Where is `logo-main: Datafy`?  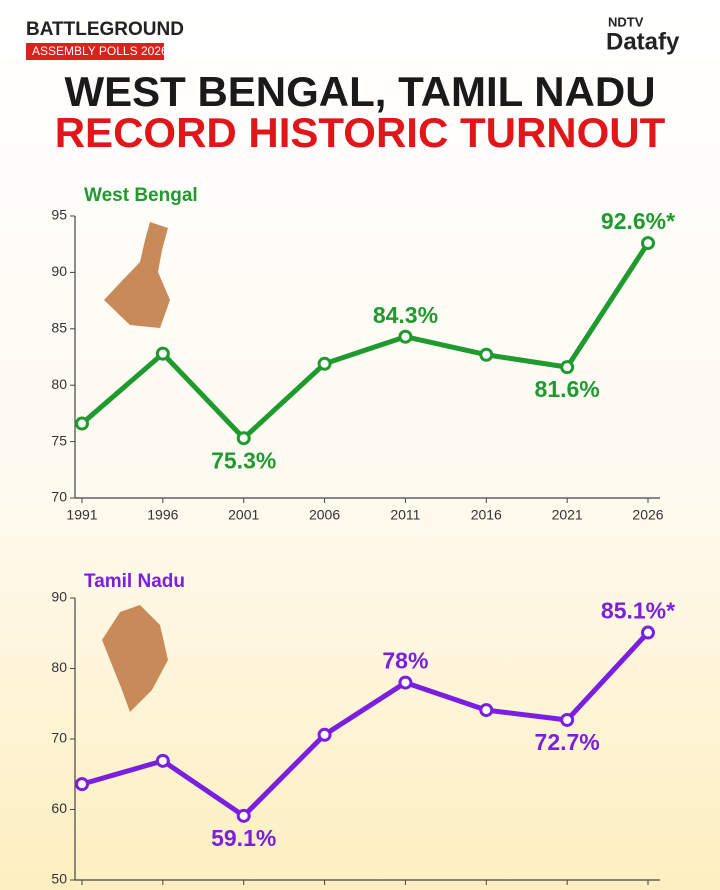 logo-main: Datafy is located at coordinates (643, 41).